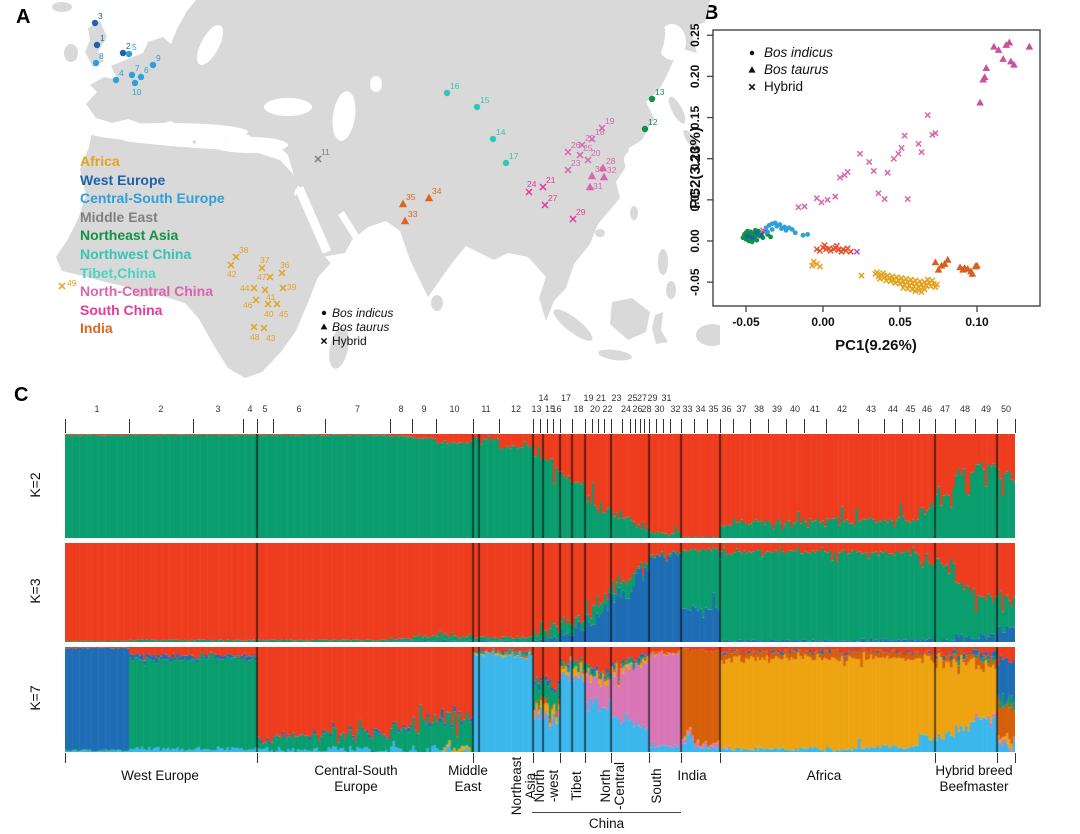 The image size is (1080, 834). What do you see at coordinates (977, 322) in the screenshot?
I see `pca-x-tick-label: 0.10` at bounding box center [977, 322].